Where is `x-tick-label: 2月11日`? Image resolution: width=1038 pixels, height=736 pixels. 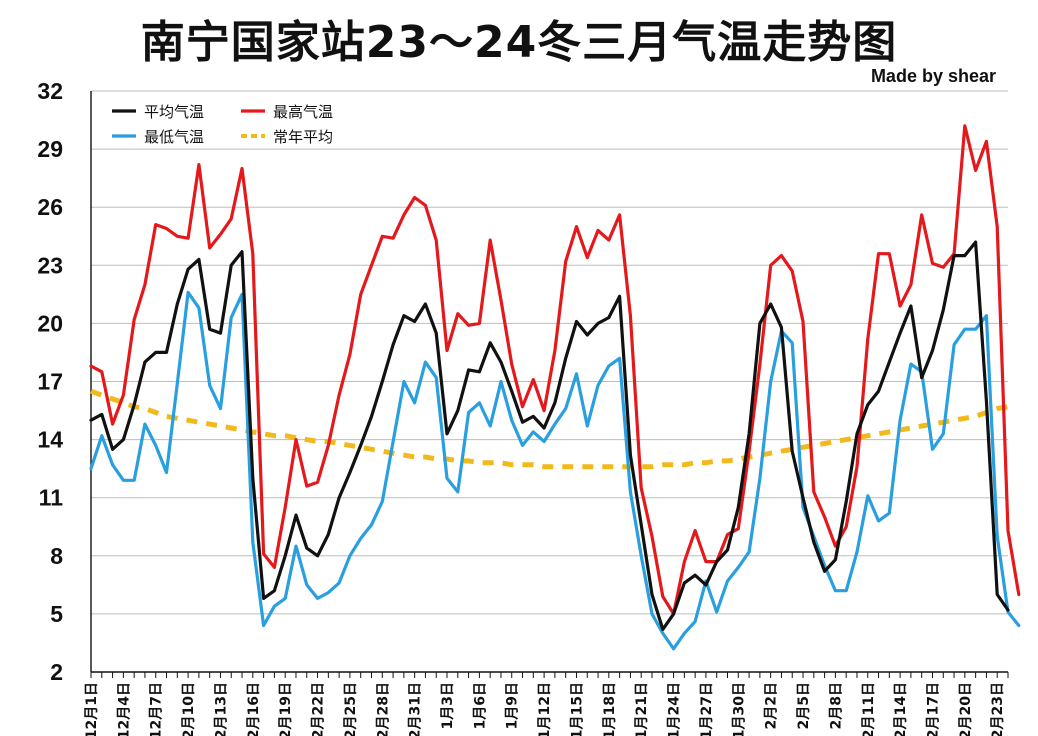 x-tick-label: 2月11日 is located at coordinates (869, 709).